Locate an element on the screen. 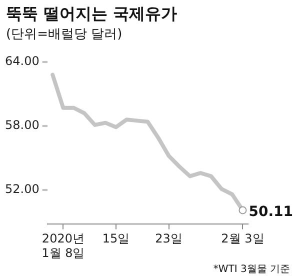 The height and width of the screenshot is (280, 300). x-tick-label: 15일 is located at coordinates (116, 239).